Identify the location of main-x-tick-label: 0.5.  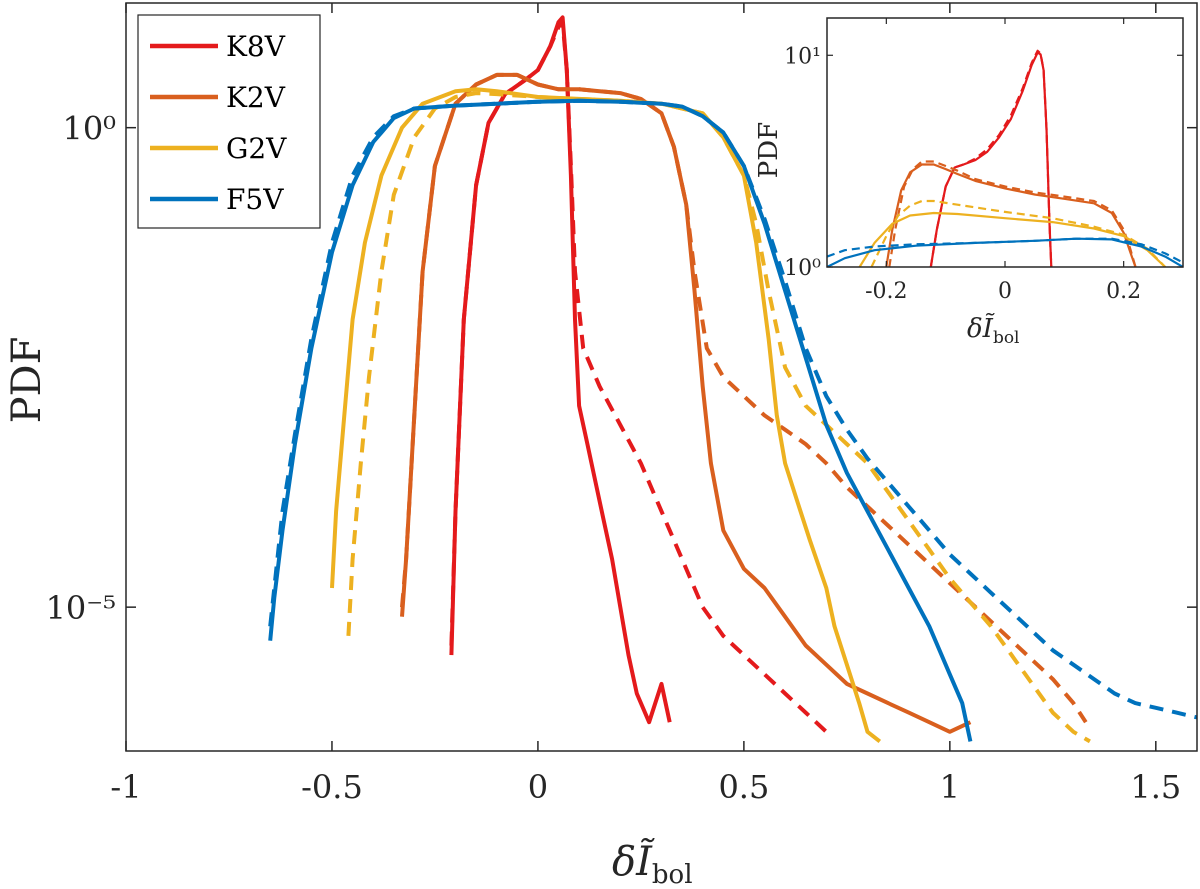
(743, 787).